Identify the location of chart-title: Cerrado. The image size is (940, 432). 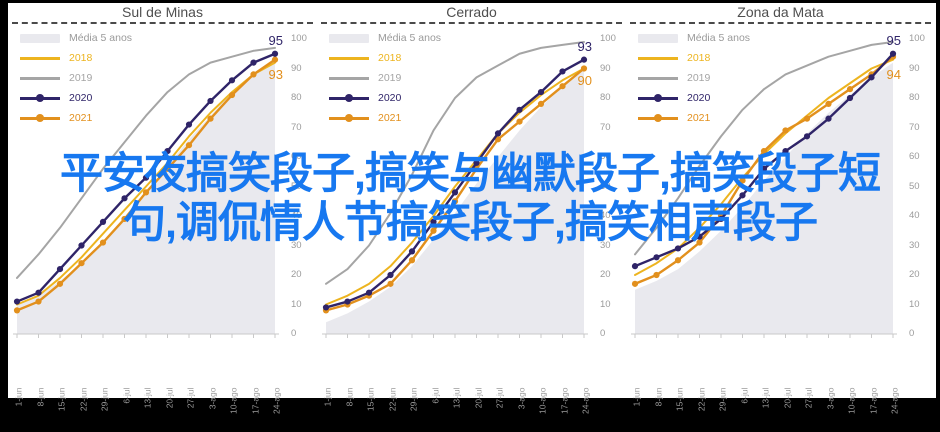
(471, 12).